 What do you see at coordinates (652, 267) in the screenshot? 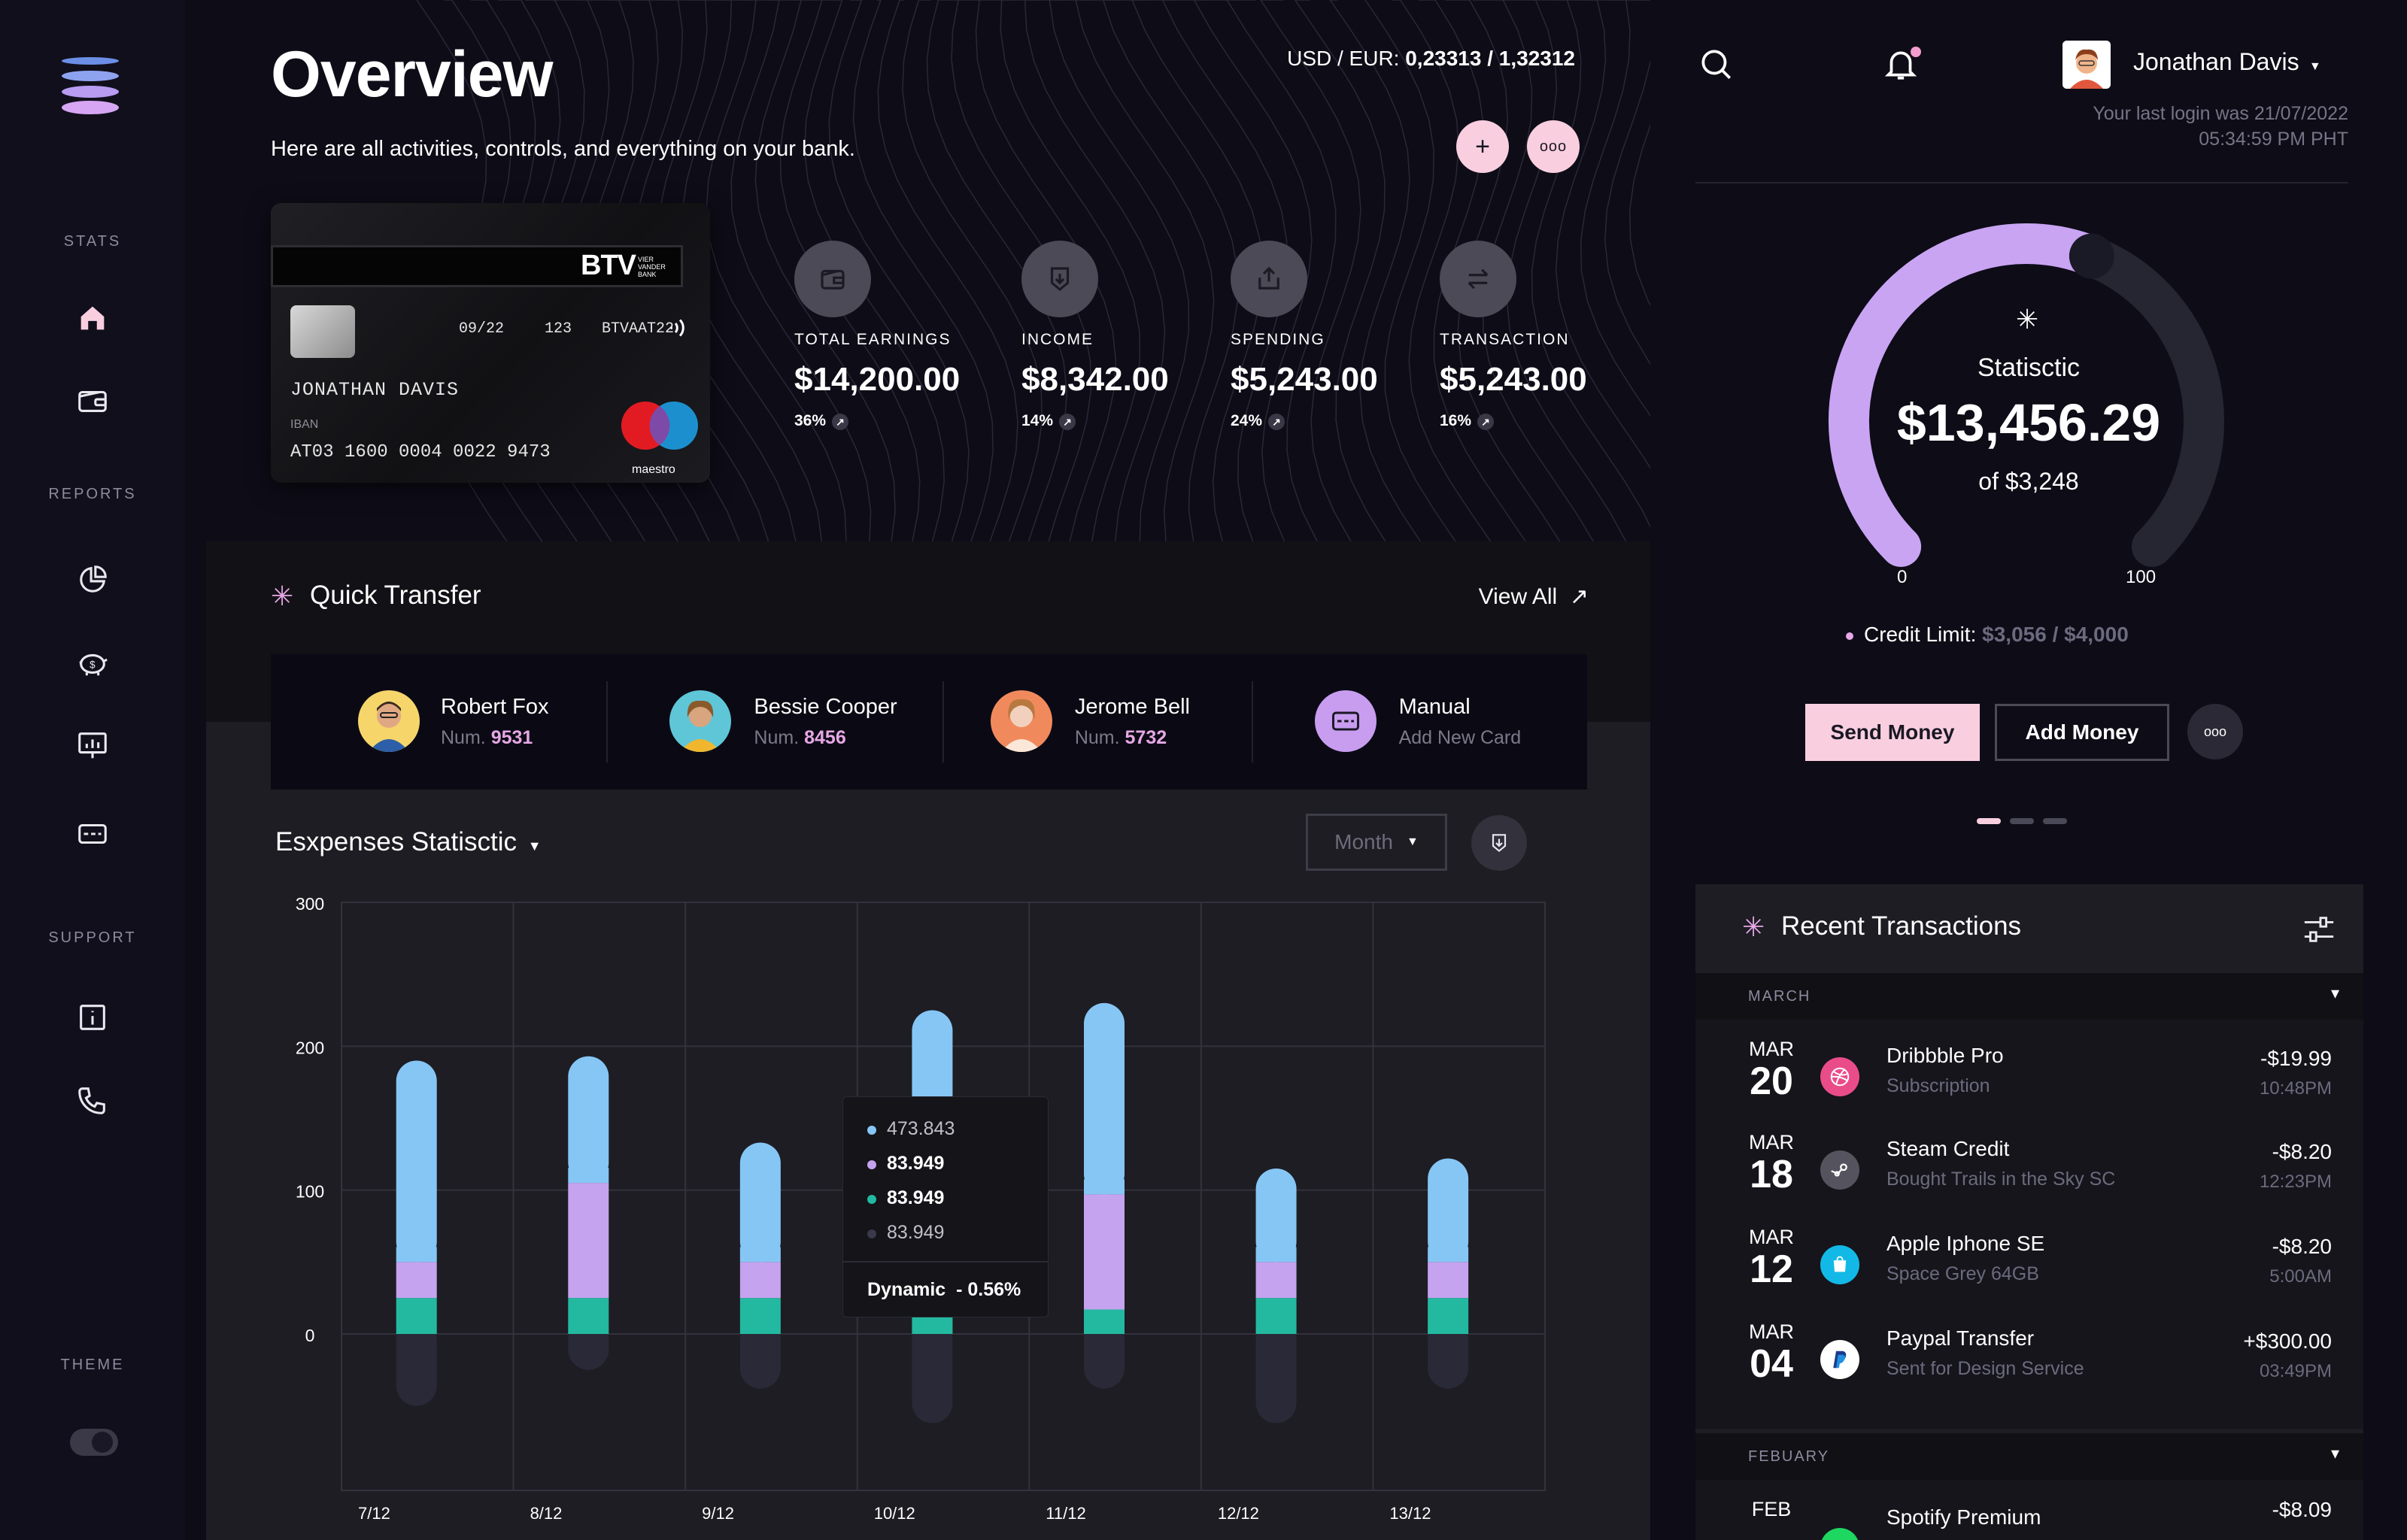
I see `card-brand-small: VIER VANDER BANK` at bounding box center [652, 267].